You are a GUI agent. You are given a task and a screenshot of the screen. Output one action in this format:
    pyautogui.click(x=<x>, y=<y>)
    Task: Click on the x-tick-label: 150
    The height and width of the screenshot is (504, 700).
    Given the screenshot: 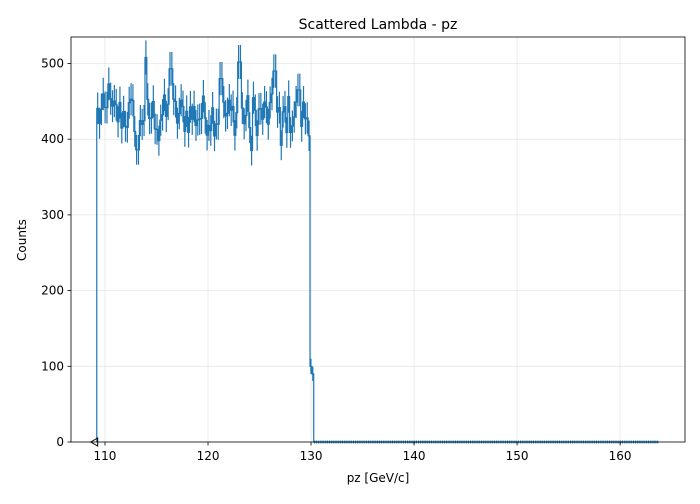 What is the action you would take?
    pyautogui.click(x=517, y=456)
    